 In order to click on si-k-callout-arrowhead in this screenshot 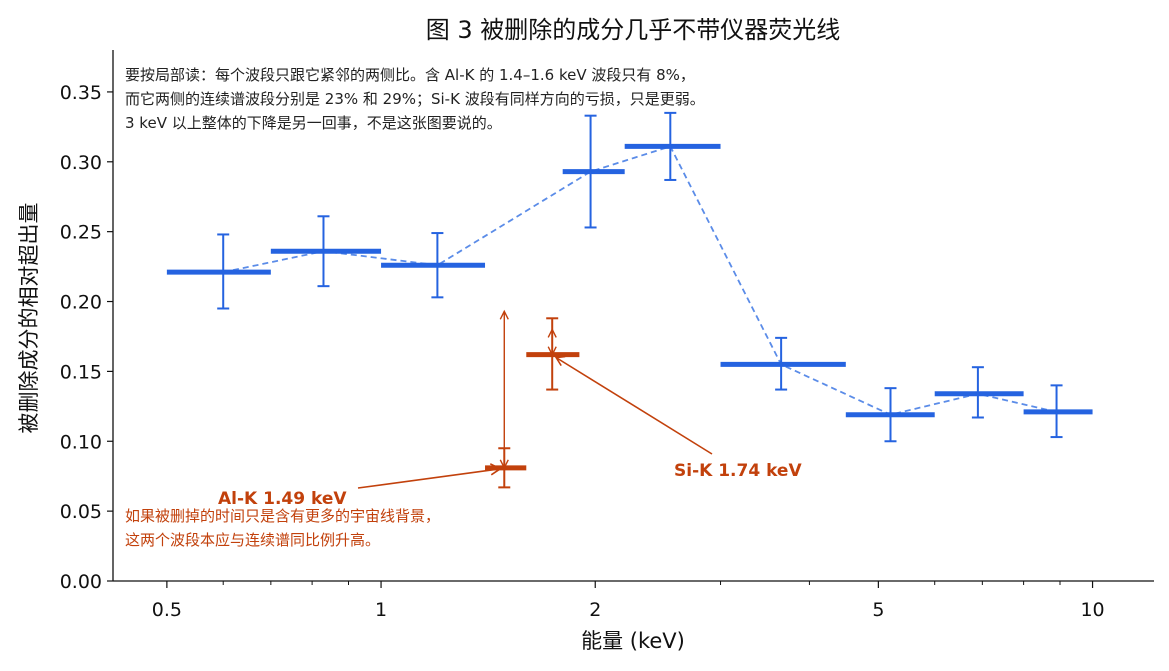, I will do `click(560, 361)`.